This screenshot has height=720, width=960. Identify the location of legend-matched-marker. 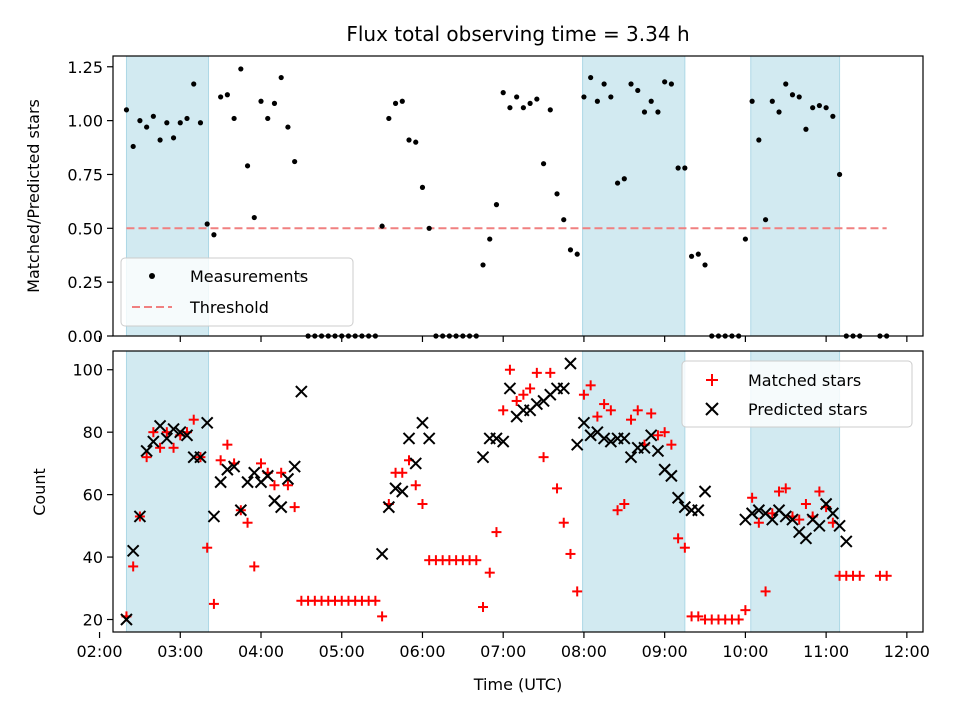
(712, 380).